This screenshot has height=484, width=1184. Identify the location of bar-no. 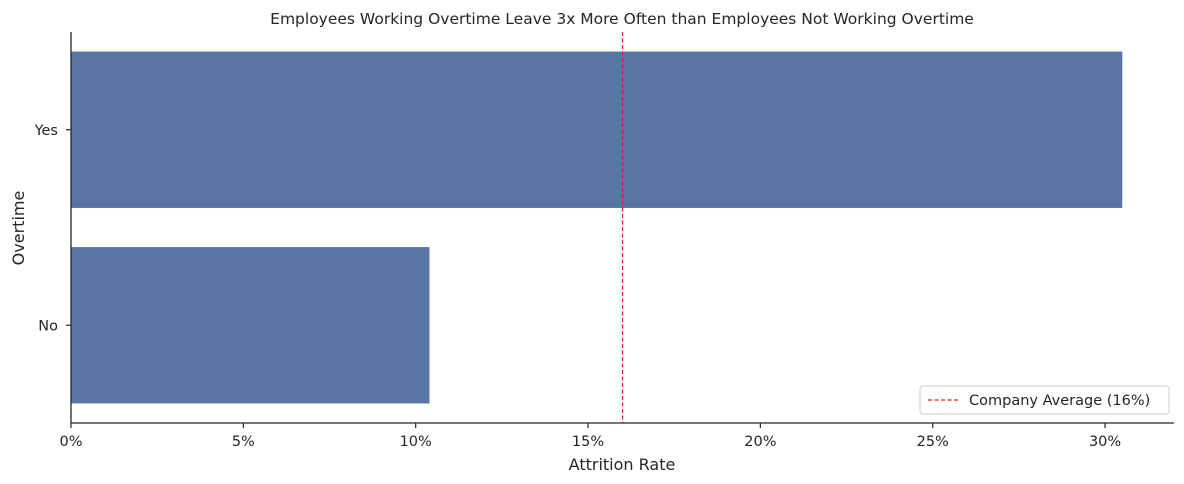
(250, 325).